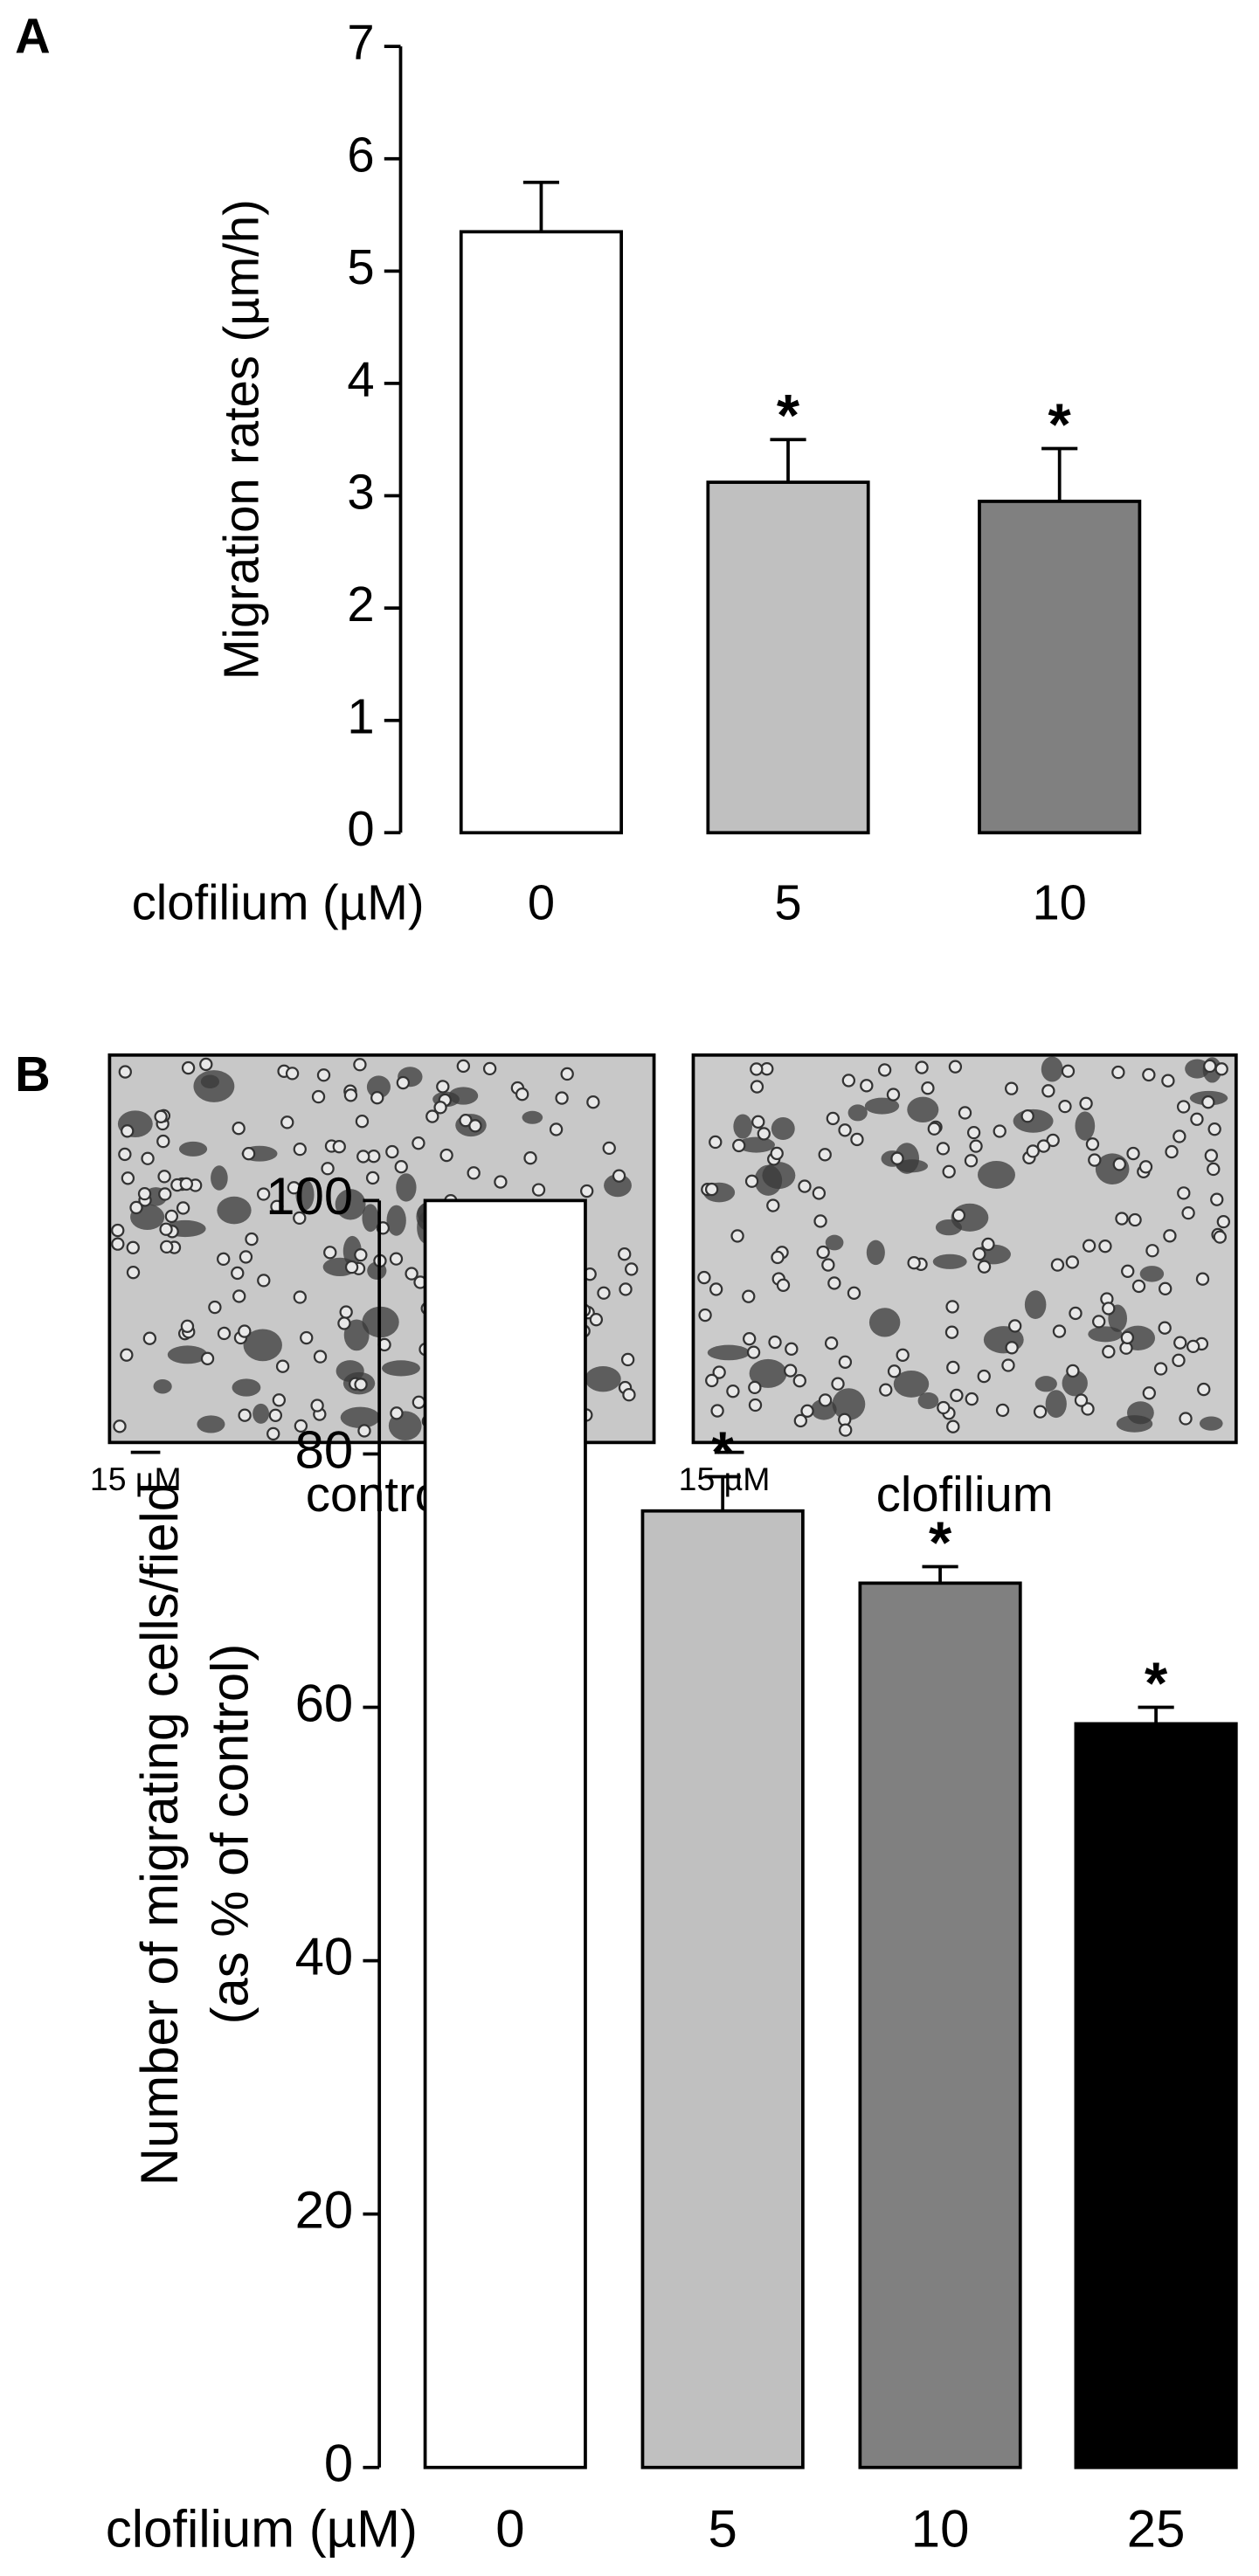 This screenshot has width=1259, height=2576. What do you see at coordinates (33, 1074) in the screenshot?
I see `panel-label: B` at bounding box center [33, 1074].